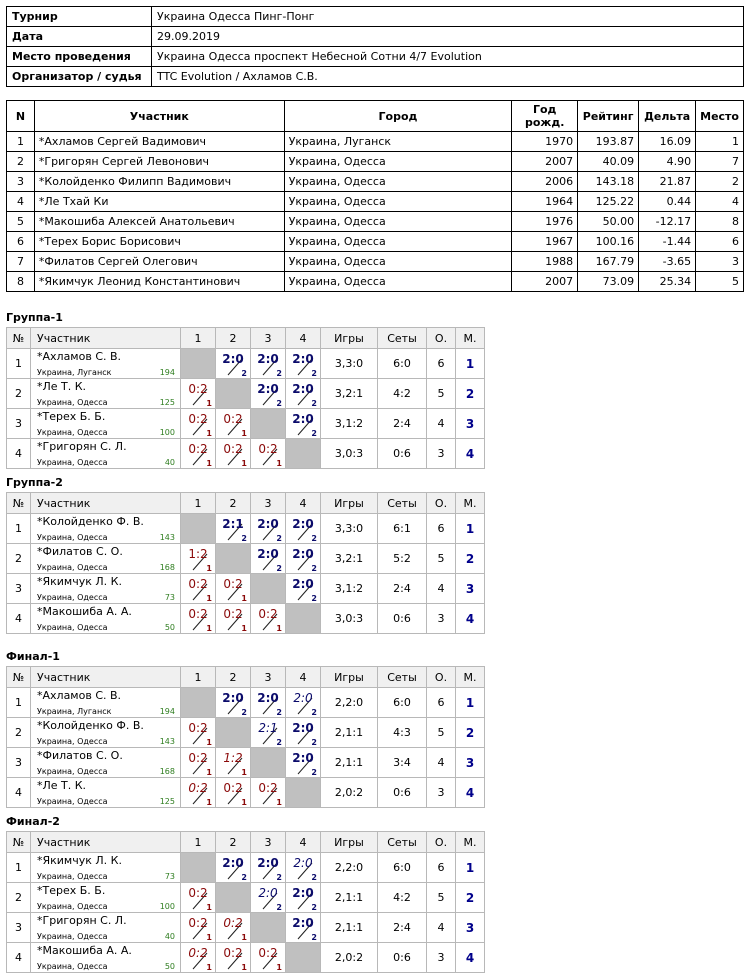  What do you see at coordinates (545, 181) in the screenshot?
I see `participant-year: 2006` at bounding box center [545, 181].